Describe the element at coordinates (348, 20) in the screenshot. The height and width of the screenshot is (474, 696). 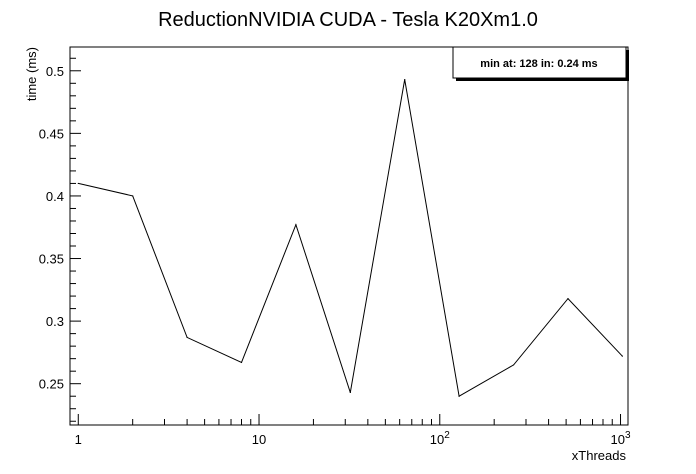
I see `chart-title: ReductionNVIDIA CUDA - Tesla K20Xm1.0` at that location.